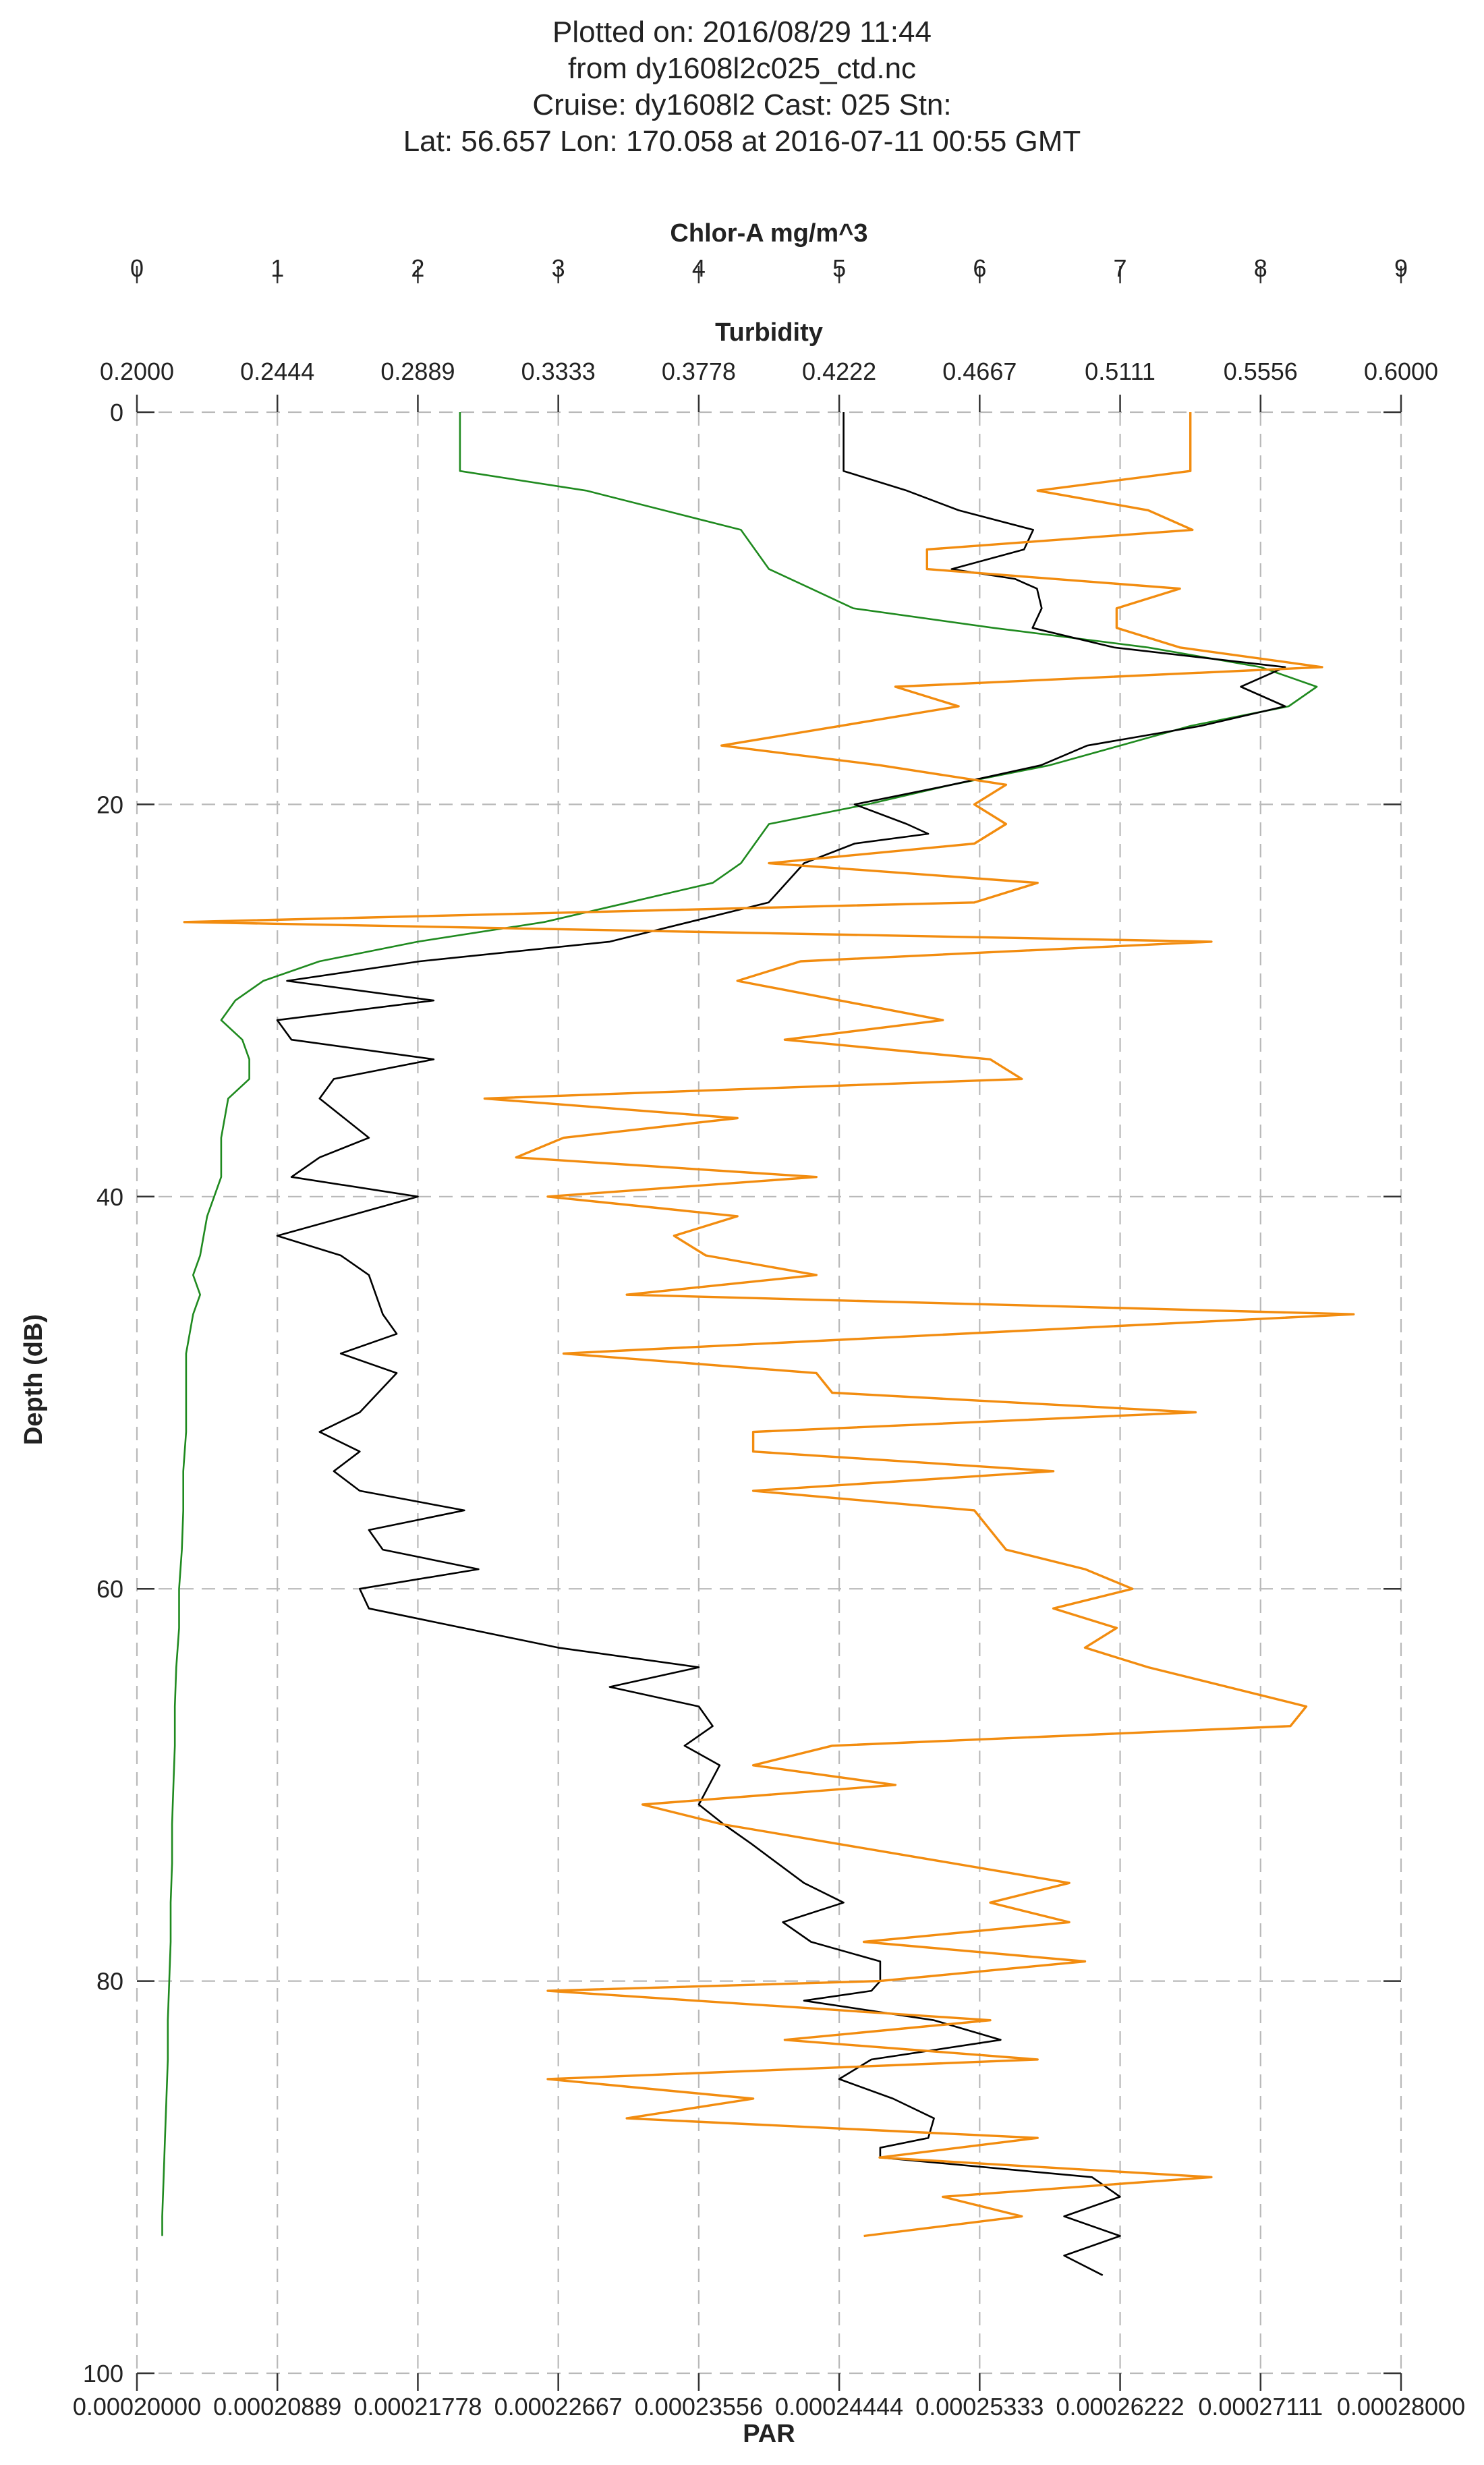 Image resolution: width=1484 pixels, height=2465 pixels. What do you see at coordinates (417, 268) in the screenshot?
I see `chlor-tick-label: 2` at bounding box center [417, 268].